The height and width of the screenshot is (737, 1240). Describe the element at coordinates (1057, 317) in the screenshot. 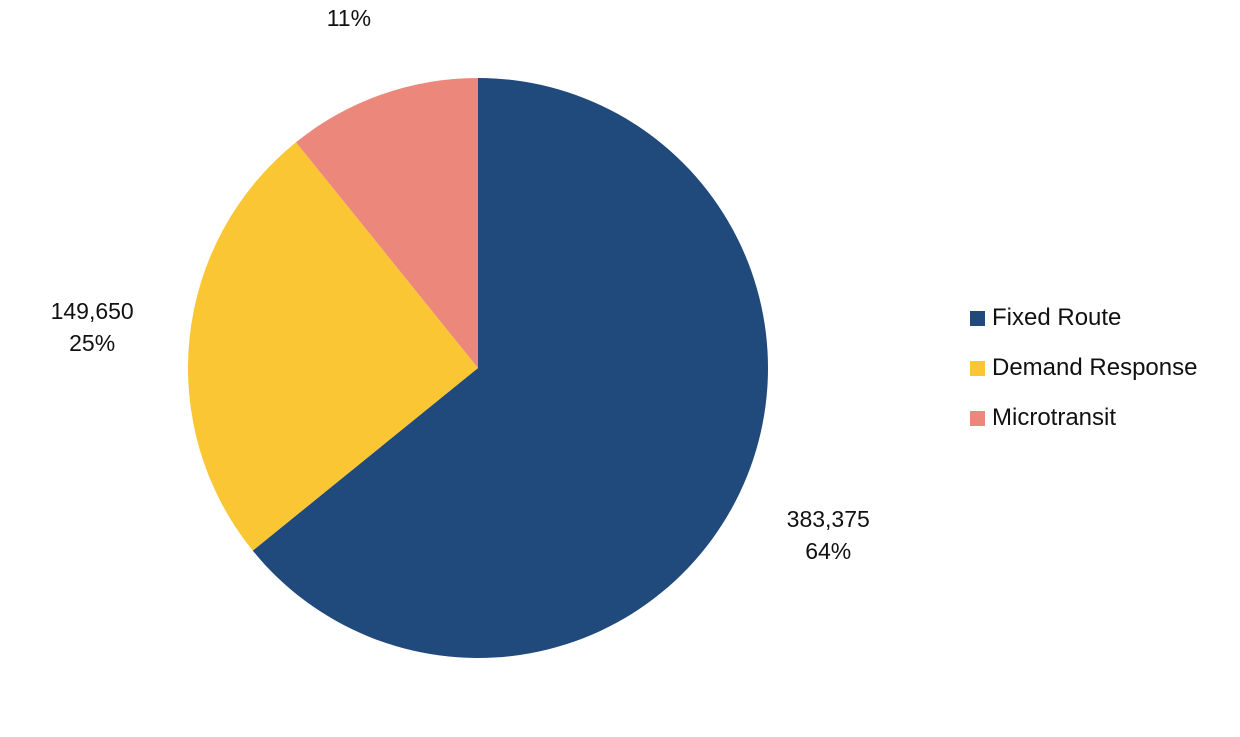

I see `legend-label-fixed-route: Fixed Route` at that location.